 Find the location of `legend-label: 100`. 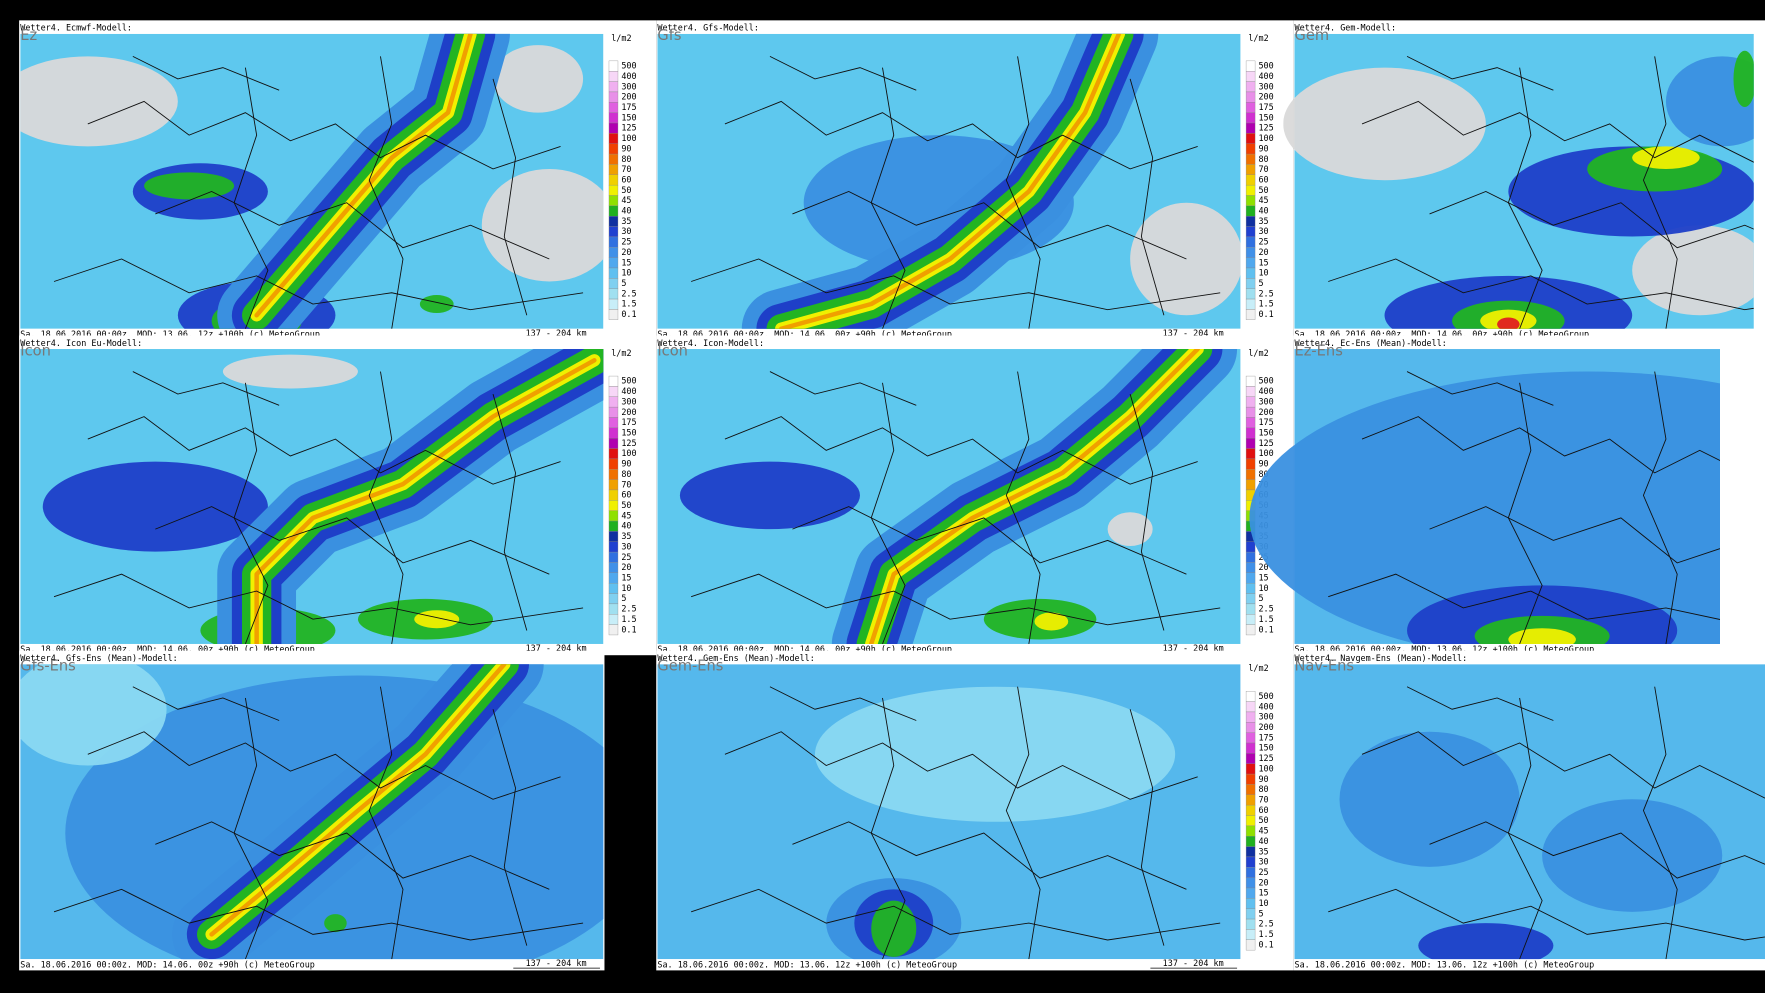

legend-label: 100 is located at coordinates (628, 453).